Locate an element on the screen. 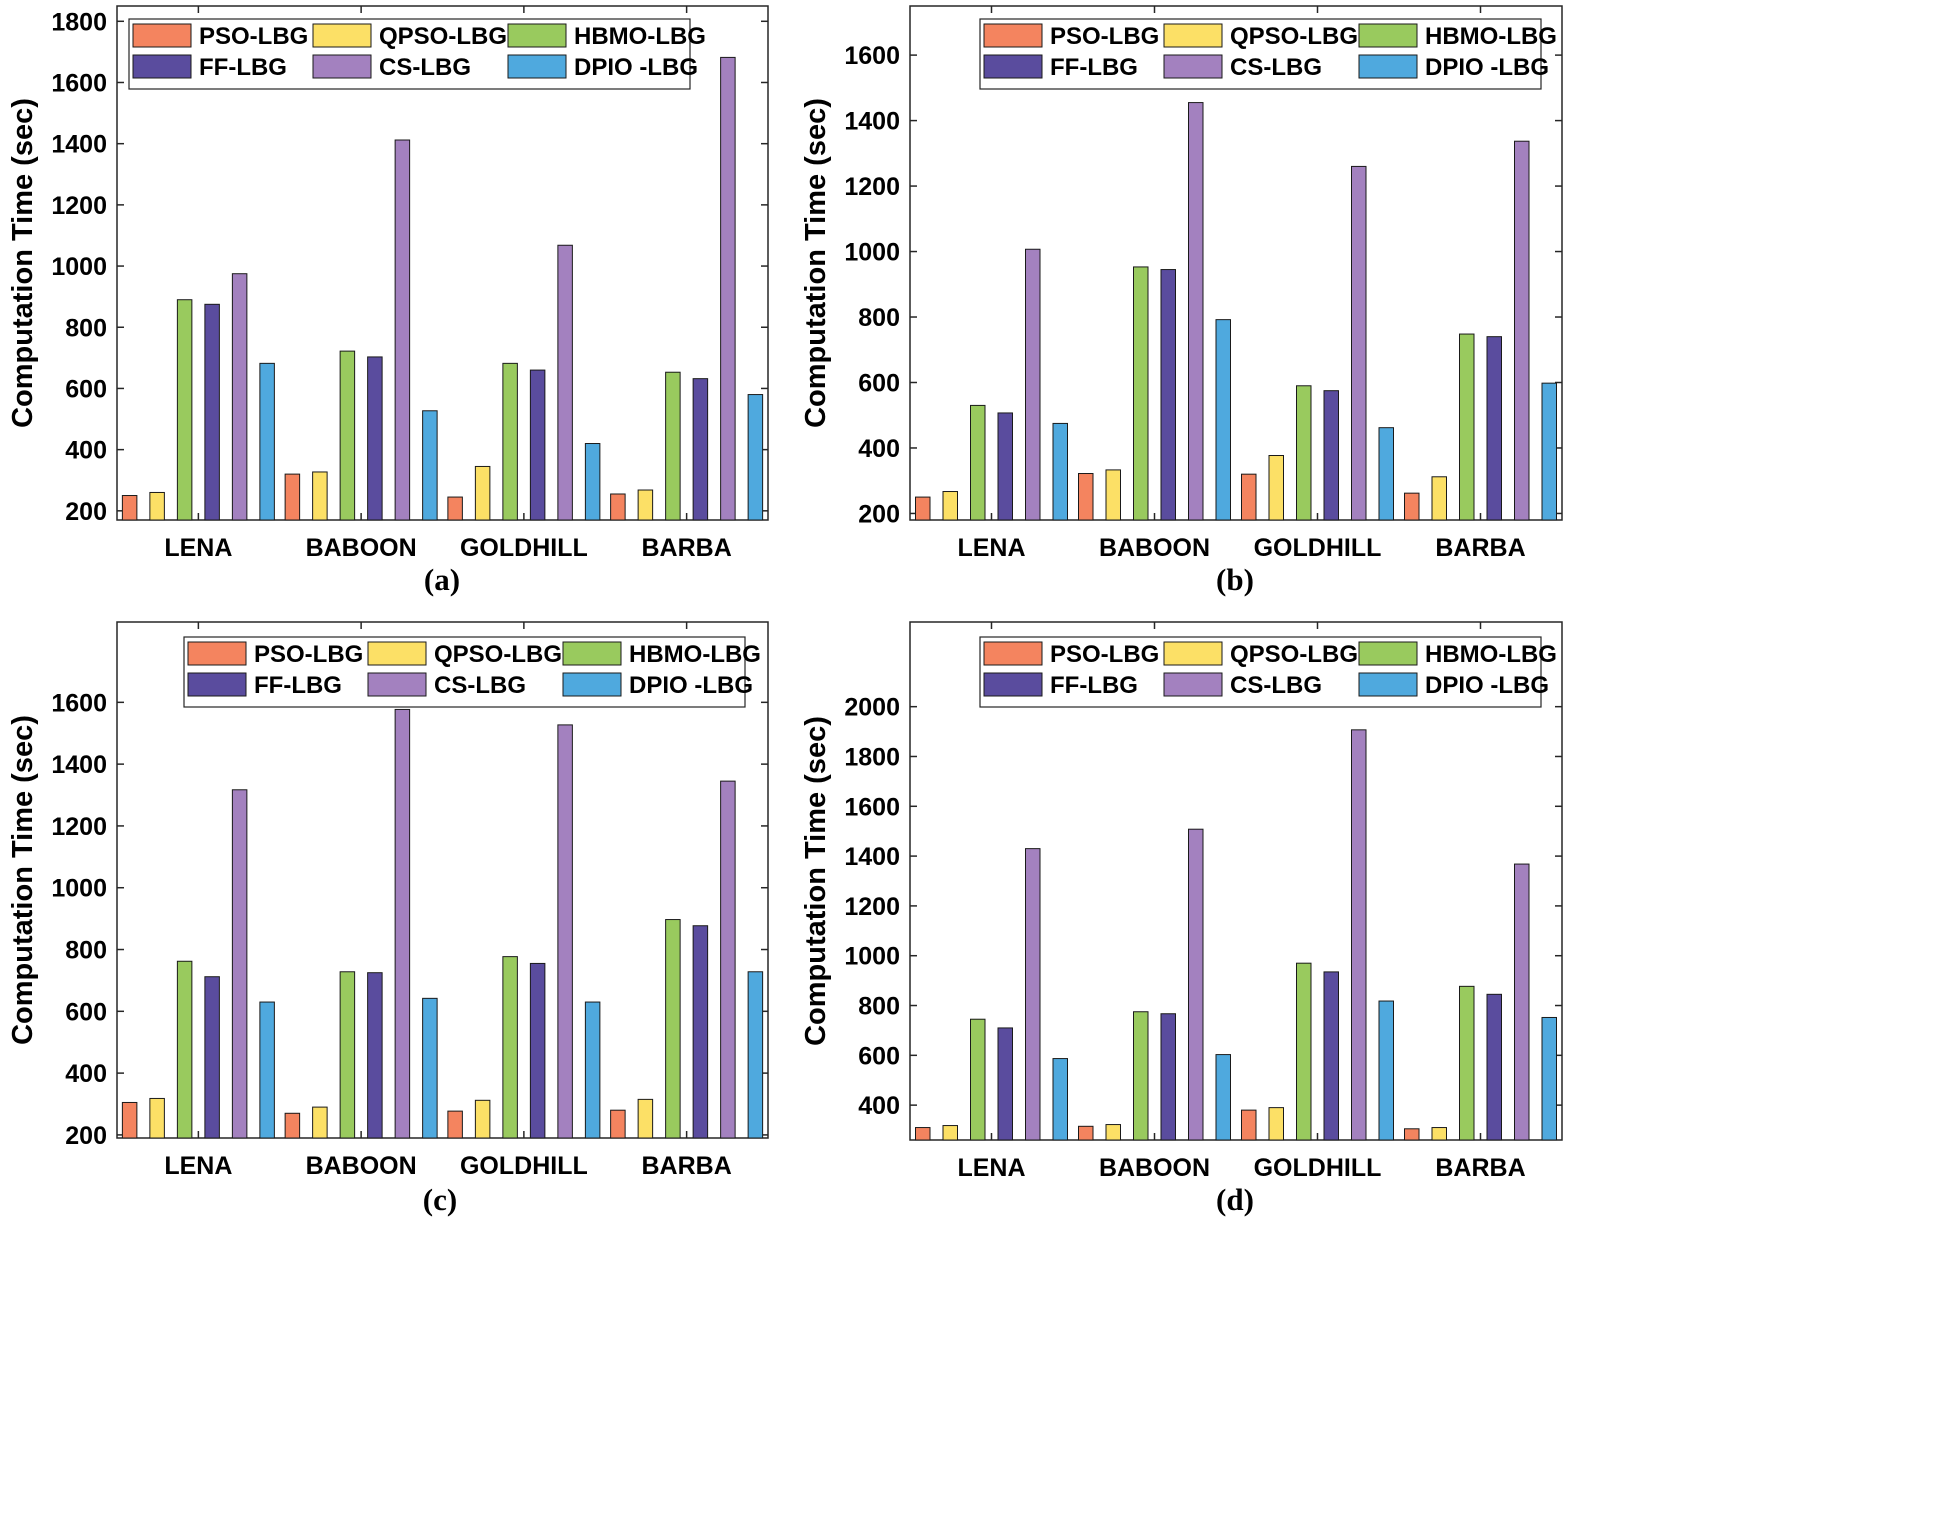  y-tick-label: 800 is located at coordinates (86, 328).